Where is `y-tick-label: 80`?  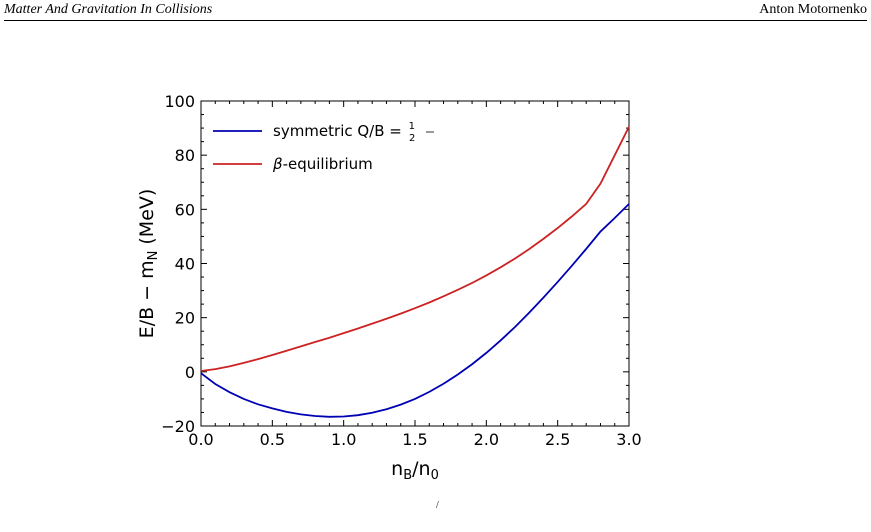
y-tick-label: 80 is located at coordinates (185, 155).